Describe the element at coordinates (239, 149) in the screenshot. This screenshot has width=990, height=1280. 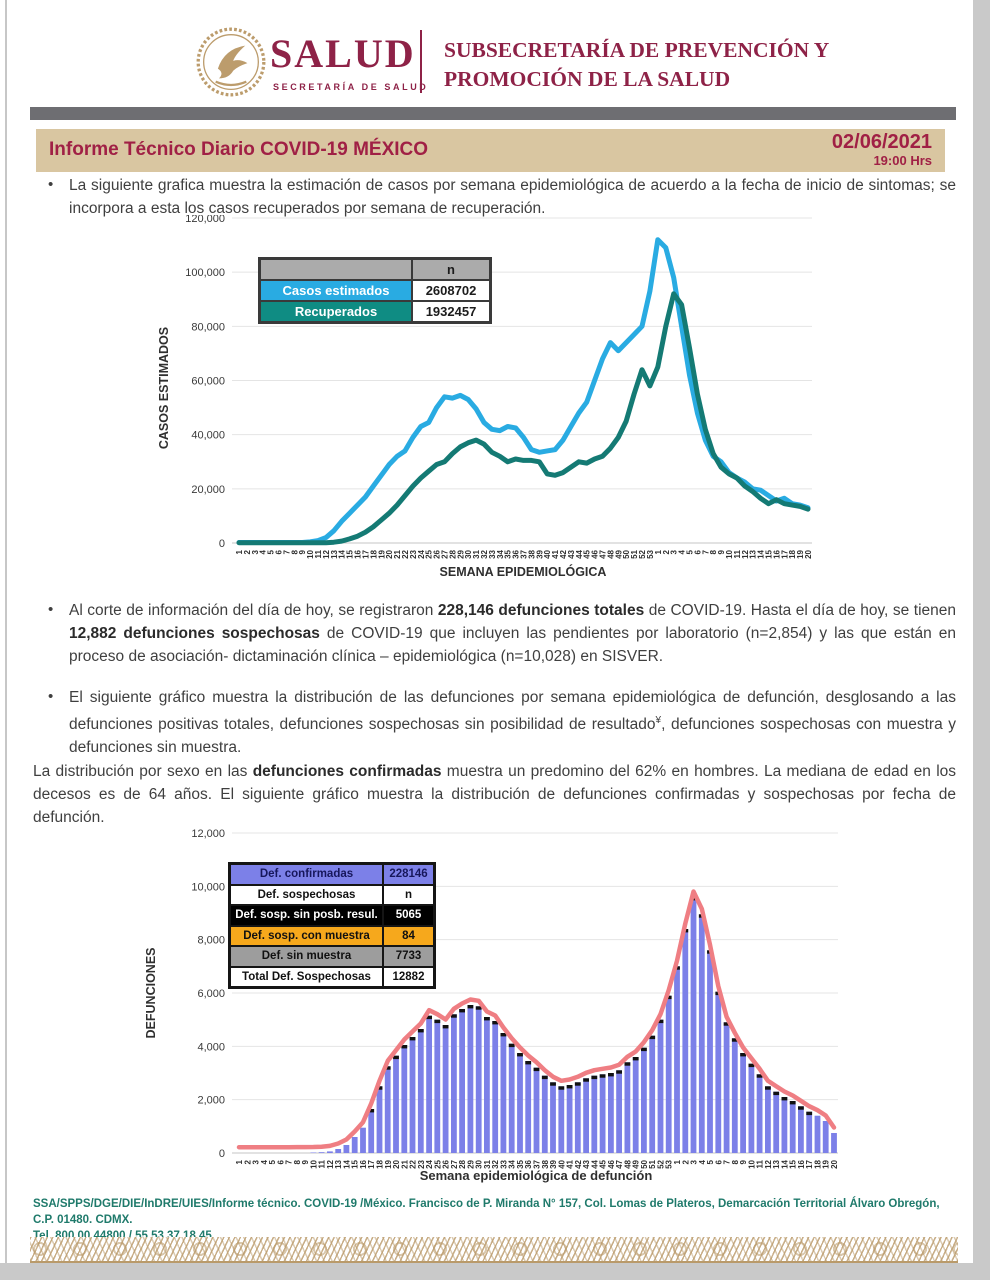
I see `report-title: Informe Técnico Diario COVID-19 MÉXICO` at that location.